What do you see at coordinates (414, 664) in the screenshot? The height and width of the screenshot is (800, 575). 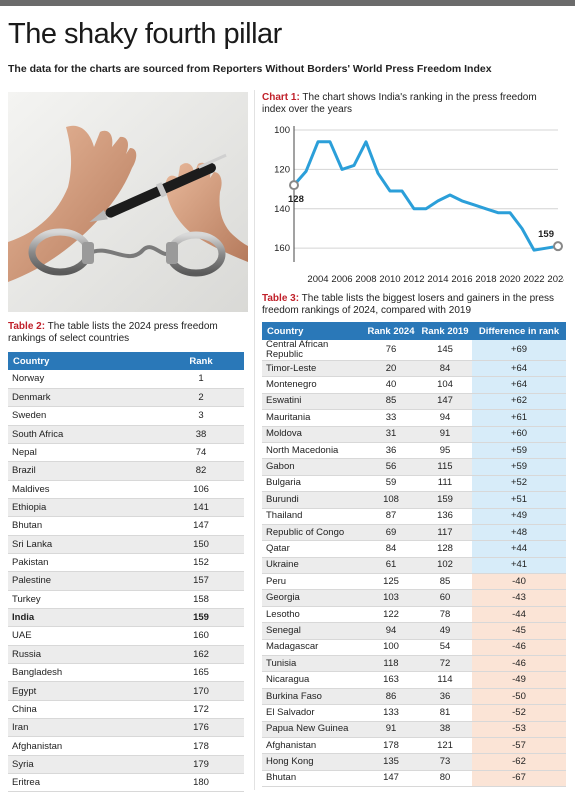 I see `table-row: Tunisia 118 72 -46` at bounding box center [414, 664].